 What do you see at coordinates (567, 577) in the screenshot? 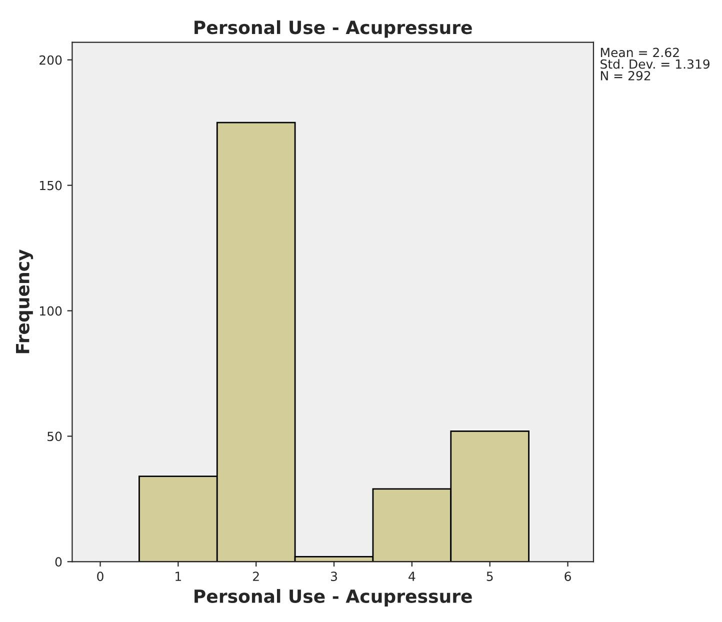
I see `x-tick-label: 6` at bounding box center [567, 577].